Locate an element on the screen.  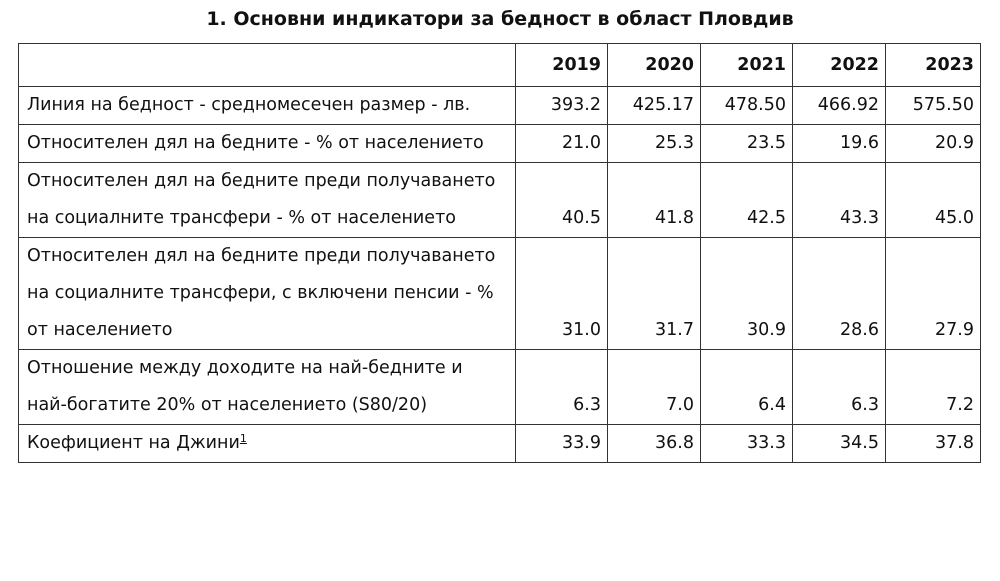
data-row: Коефициент на Джини1 33.9 36.8 33.3 34.5 37.8 is located at coordinates (499, 443).